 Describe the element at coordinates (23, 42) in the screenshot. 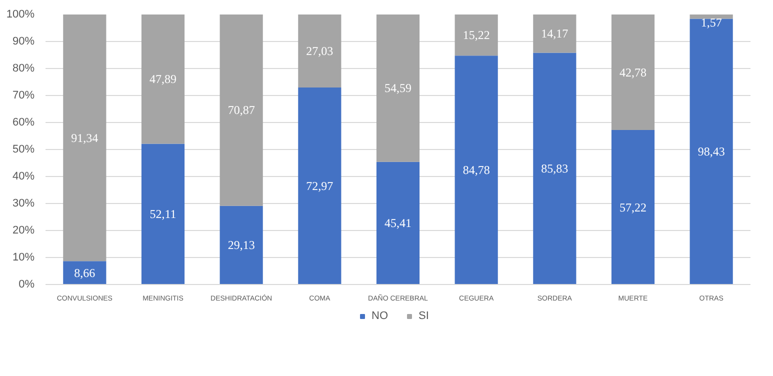

I see `y-tick-label: 90%` at that location.